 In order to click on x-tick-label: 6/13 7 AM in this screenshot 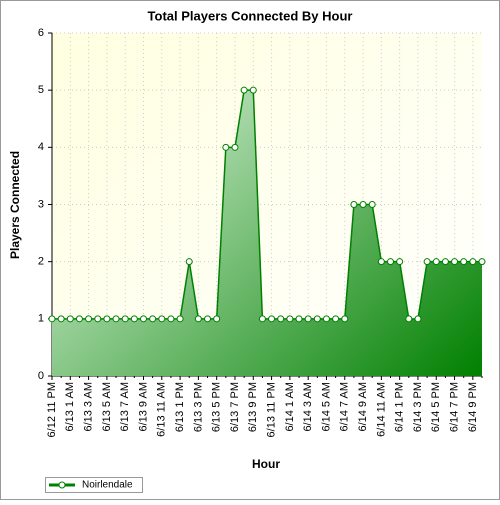, I will do `click(125, 407)`.